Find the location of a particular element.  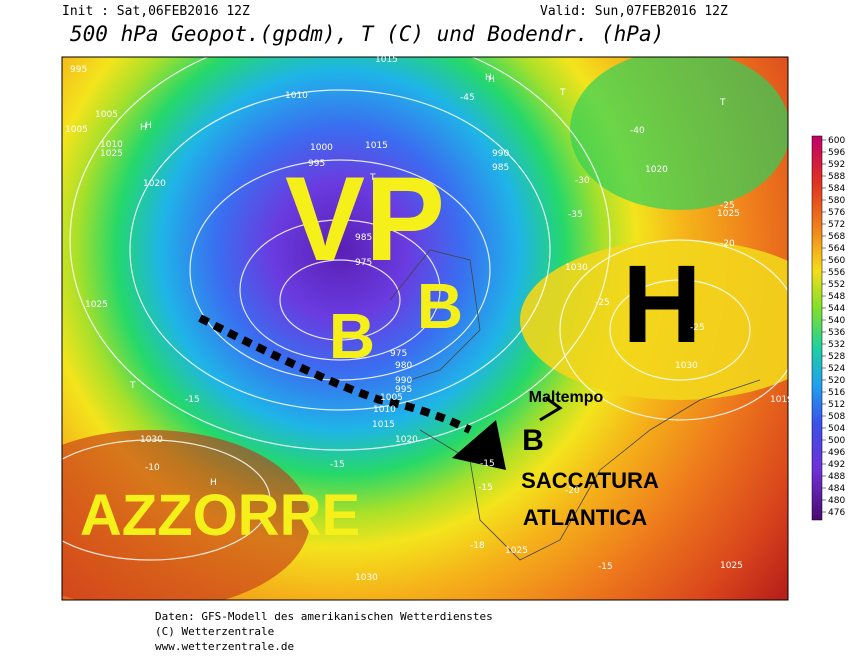

contour-label: -18 is located at coordinates (477, 546).